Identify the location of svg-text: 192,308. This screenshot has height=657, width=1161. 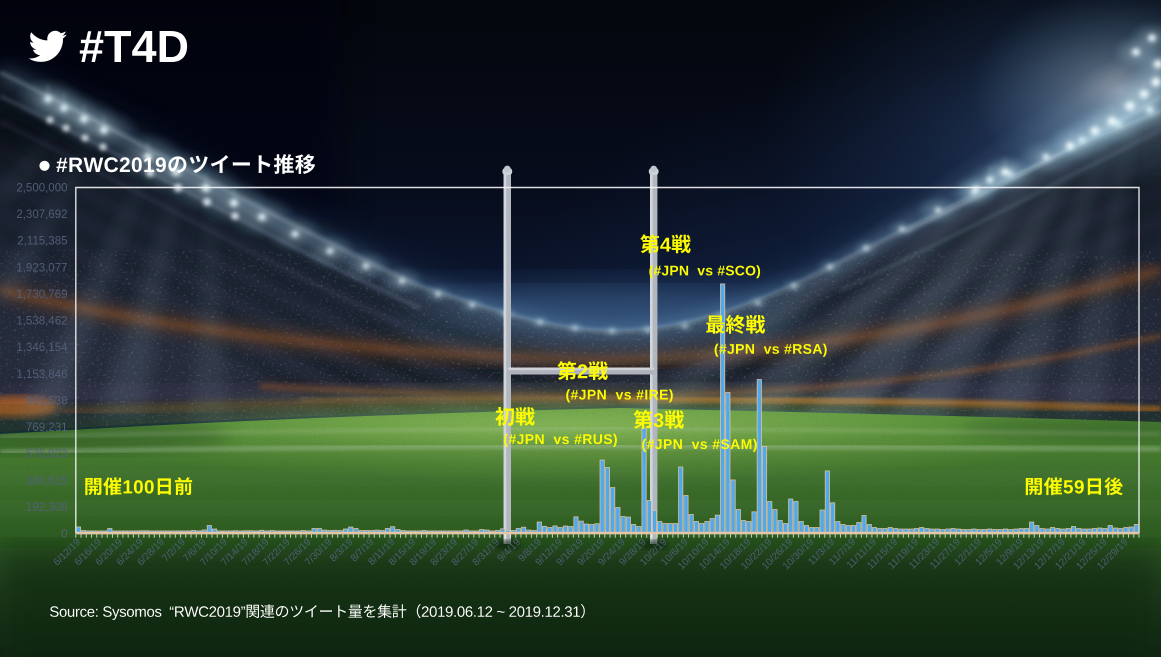
(47, 508).